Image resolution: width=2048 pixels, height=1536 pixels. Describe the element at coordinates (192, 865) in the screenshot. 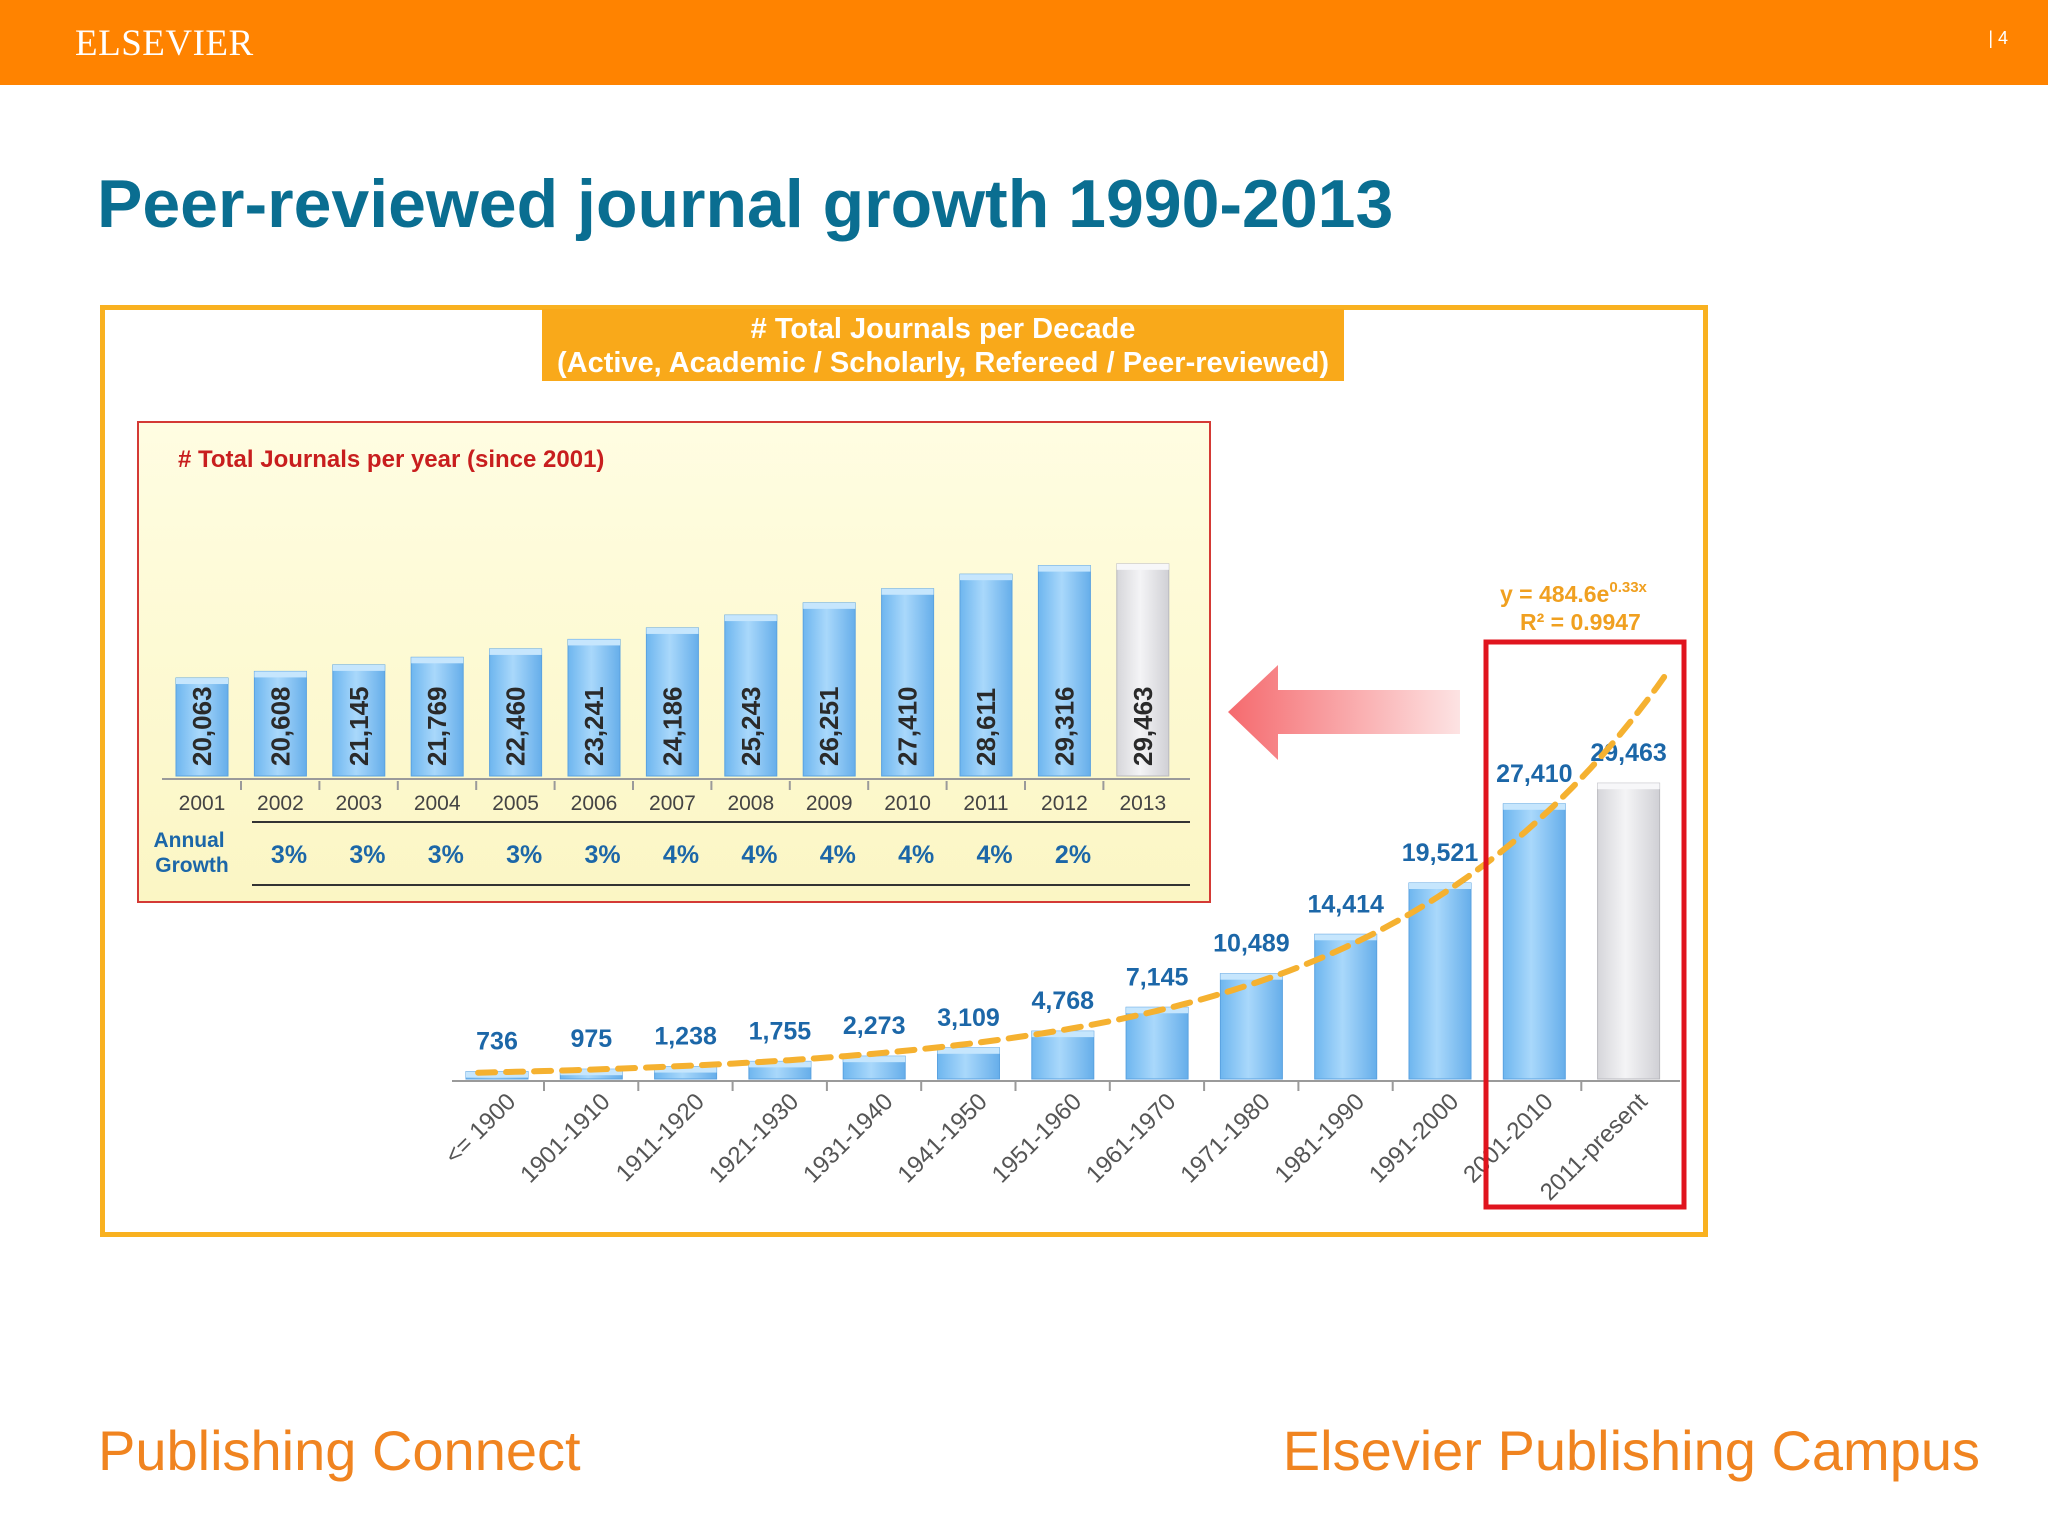

I see `growth-label-line2: Growth` at that location.